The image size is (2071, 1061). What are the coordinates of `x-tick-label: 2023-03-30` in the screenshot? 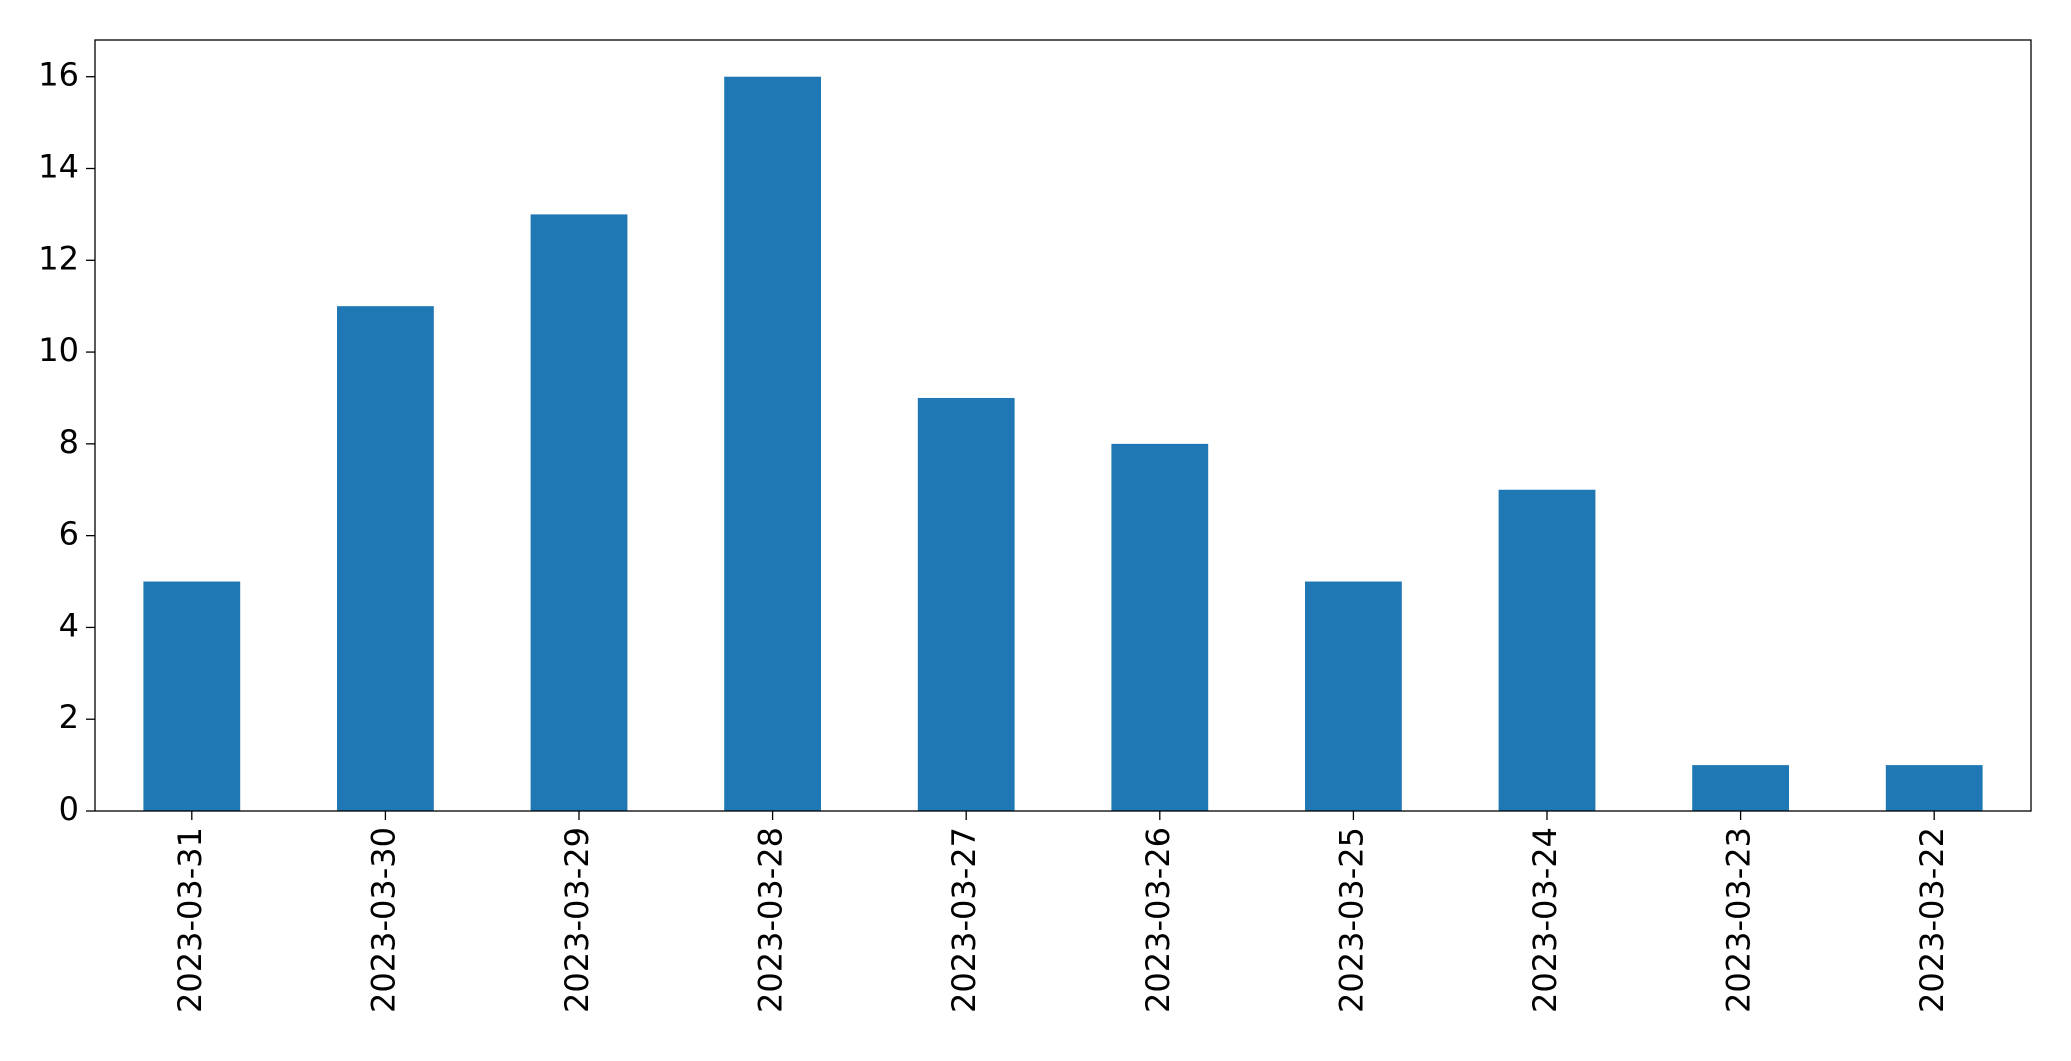 It's located at (383, 920).